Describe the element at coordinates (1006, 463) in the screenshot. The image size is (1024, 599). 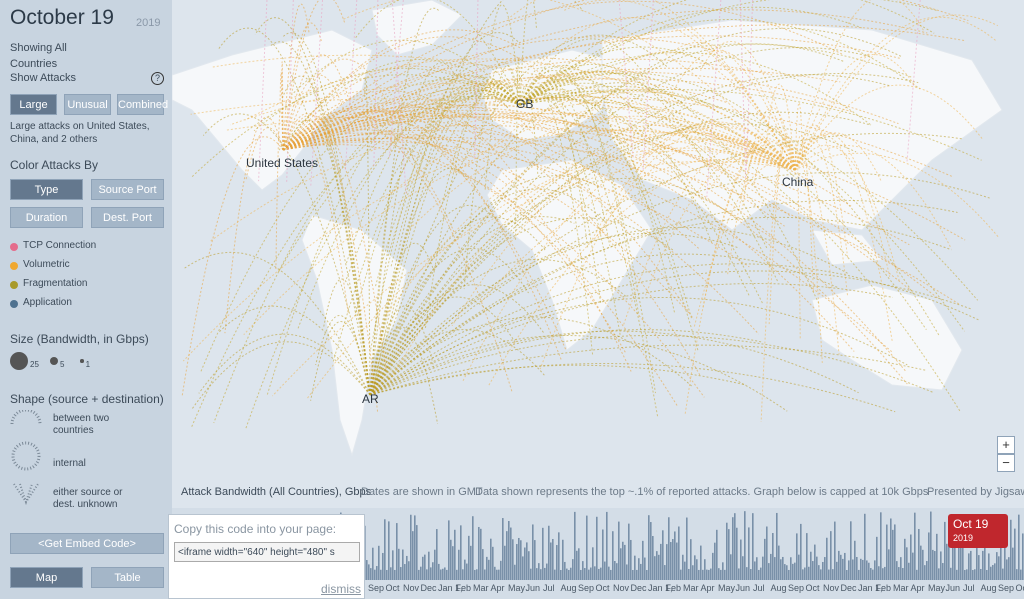
I see `zoom-out: −` at that location.